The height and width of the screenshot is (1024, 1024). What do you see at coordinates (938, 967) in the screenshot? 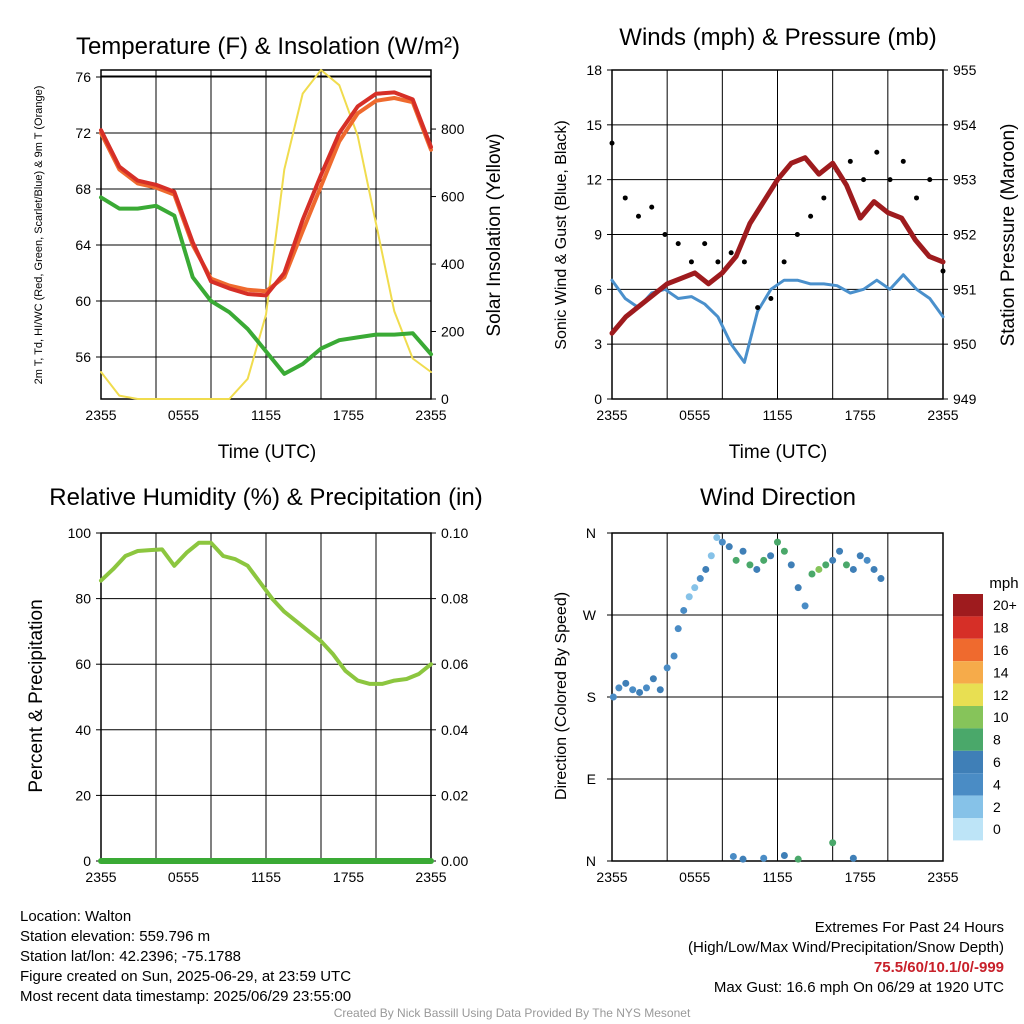
I see `extremes-values: 75.5/60/10.1/0/-999` at bounding box center [938, 967].